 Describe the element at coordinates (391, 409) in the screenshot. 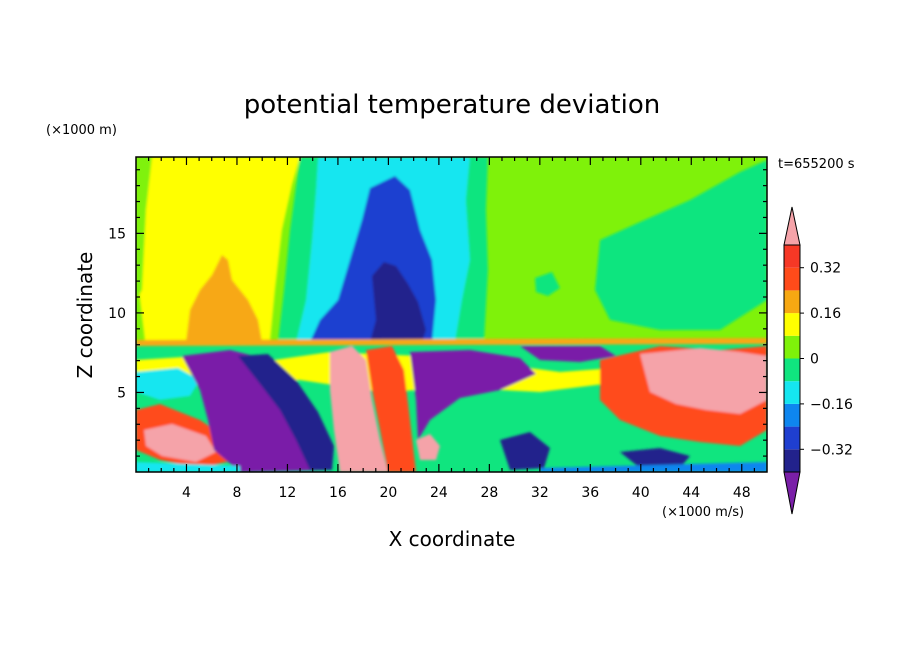

I see `region-lower-red-center` at that location.